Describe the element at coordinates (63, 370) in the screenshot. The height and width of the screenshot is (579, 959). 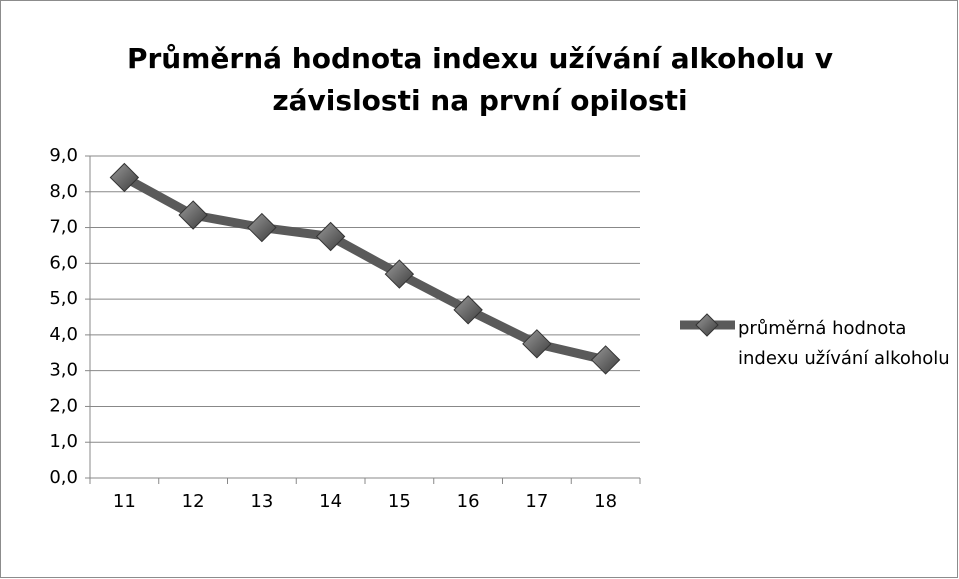
I see `y-tick-label: 3,0` at that location.